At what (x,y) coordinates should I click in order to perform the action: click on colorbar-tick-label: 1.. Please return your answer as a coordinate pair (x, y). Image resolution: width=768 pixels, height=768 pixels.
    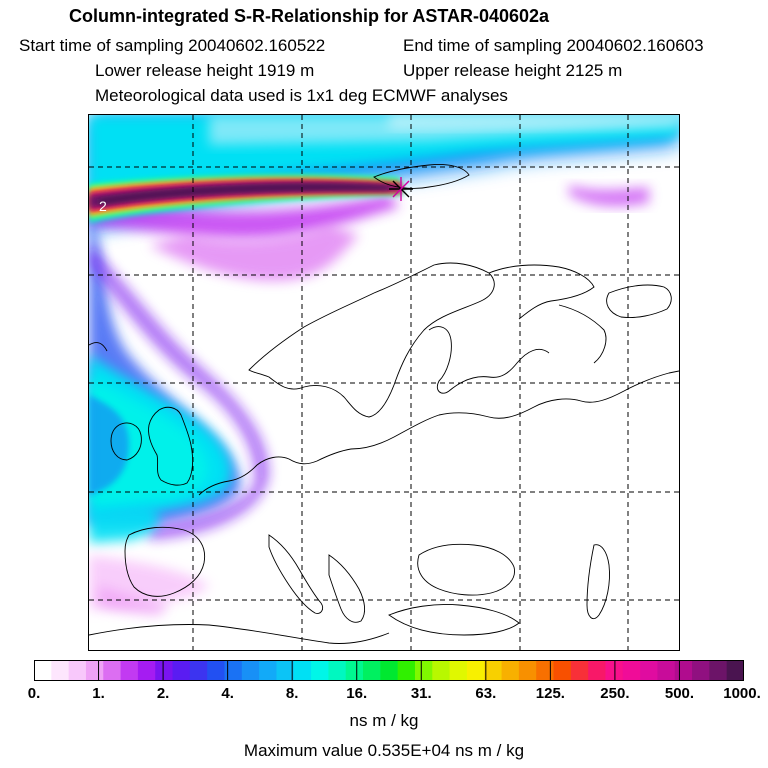
    Looking at the image, I should click on (98, 693).